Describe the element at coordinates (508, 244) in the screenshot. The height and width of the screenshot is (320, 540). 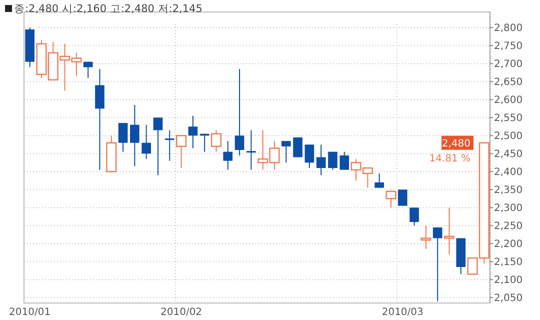
I see `y-tick-label: 2,200` at that location.